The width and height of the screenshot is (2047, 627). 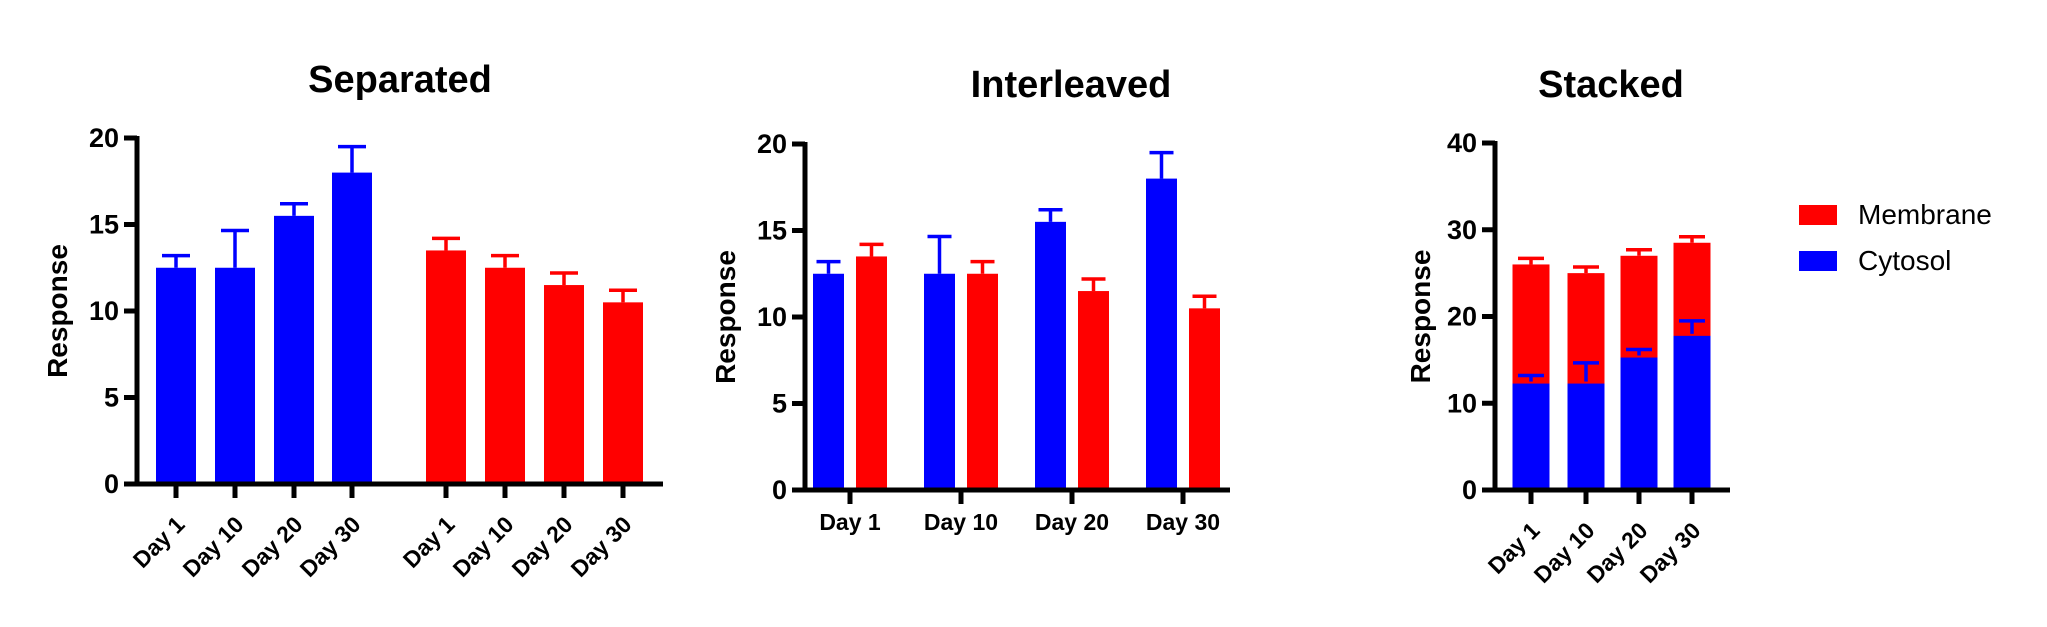 I want to click on legend-label-cytosol: Cytosol, so click(x=1905, y=260).